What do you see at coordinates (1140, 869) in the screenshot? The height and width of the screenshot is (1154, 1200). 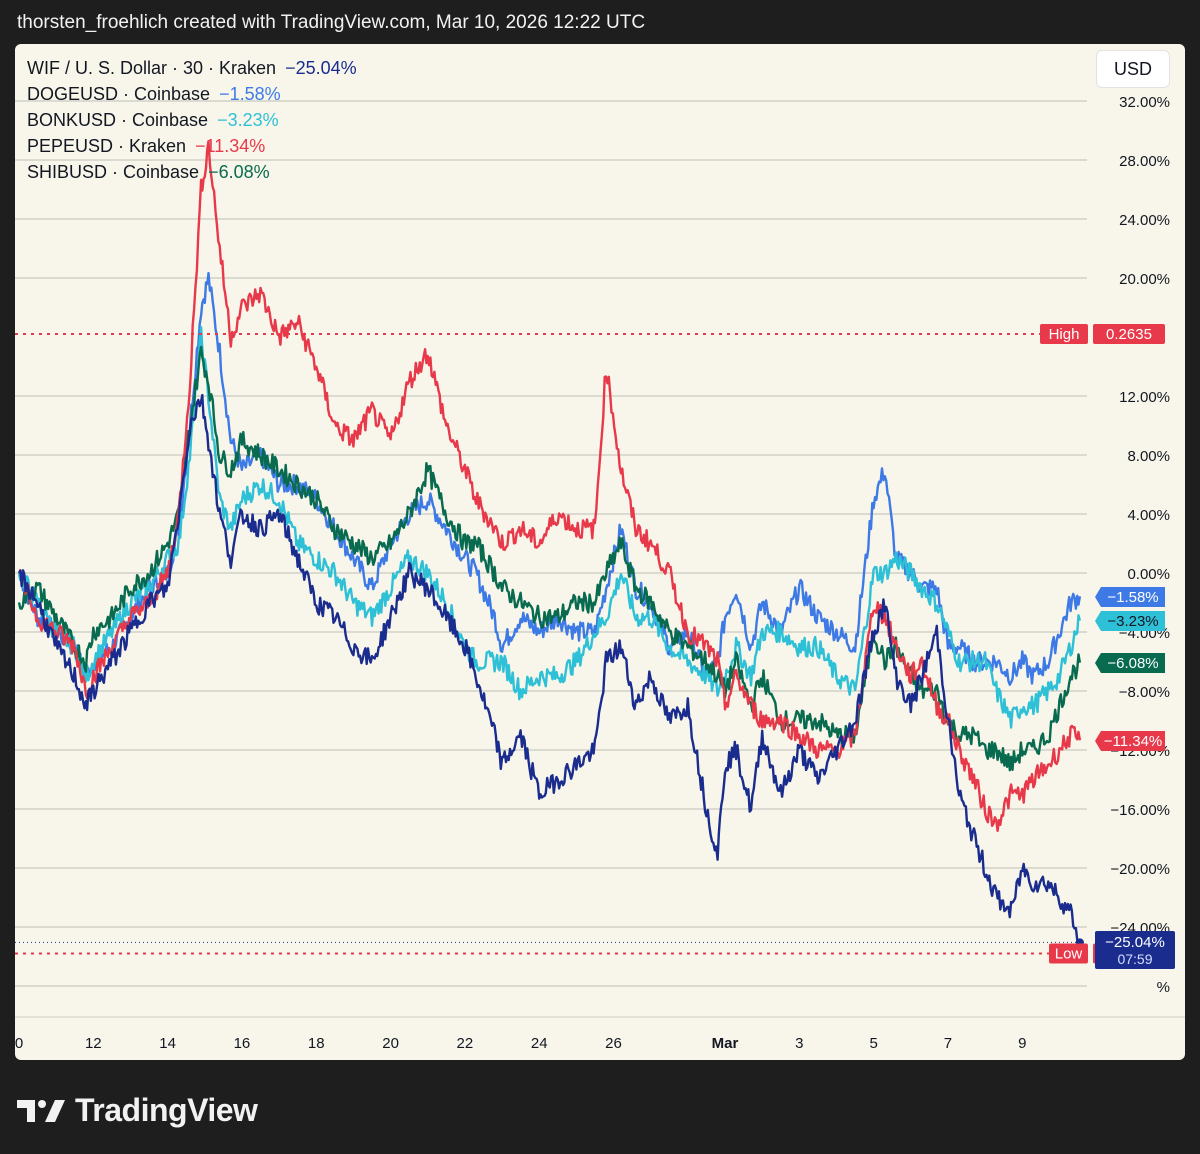 I see `y-tick-label: −20.00%` at bounding box center [1140, 869].